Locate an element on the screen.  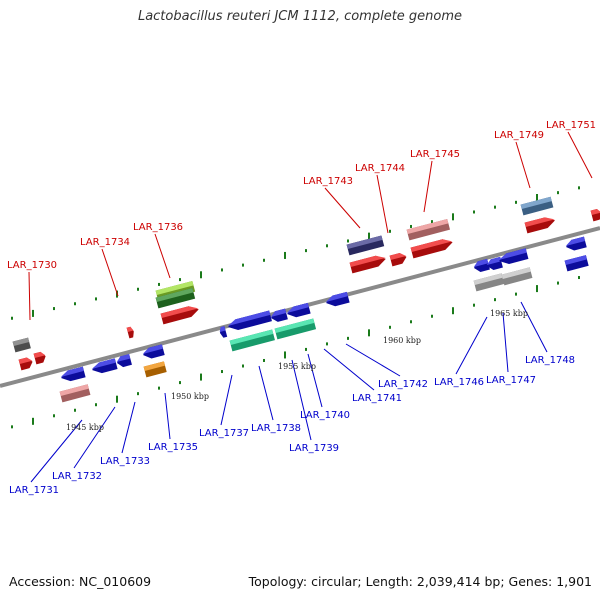
scale-label: 1945 kbp is located at coordinates (85, 427).